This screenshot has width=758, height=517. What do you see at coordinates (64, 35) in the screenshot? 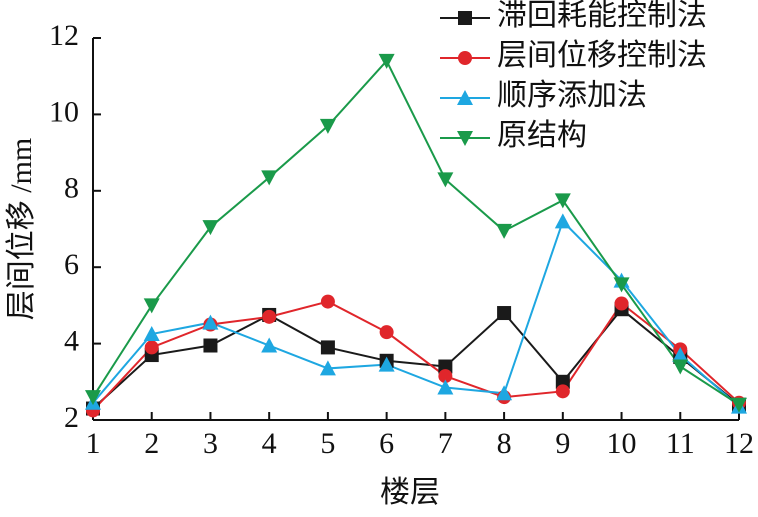
I see `y-tick-label: 12` at bounding box center [64, 35].